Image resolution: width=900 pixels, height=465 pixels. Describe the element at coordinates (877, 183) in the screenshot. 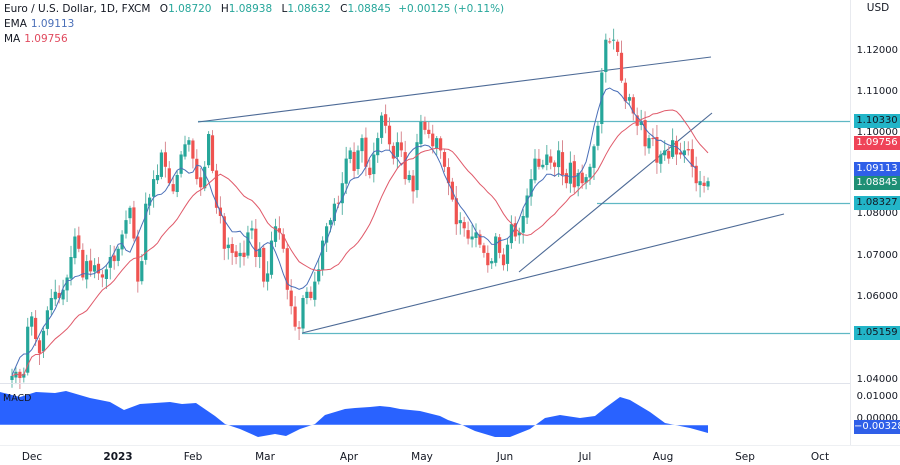

I see `last-price-tag: 1.08845` at that location.